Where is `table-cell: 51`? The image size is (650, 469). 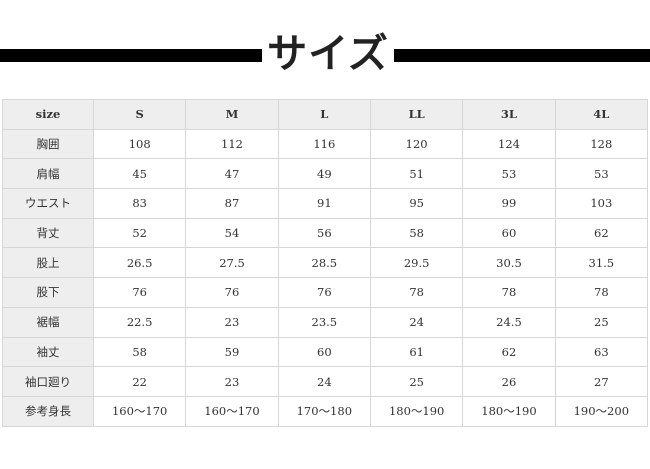 table-cell: 51 is located at coordinates (416, 174).